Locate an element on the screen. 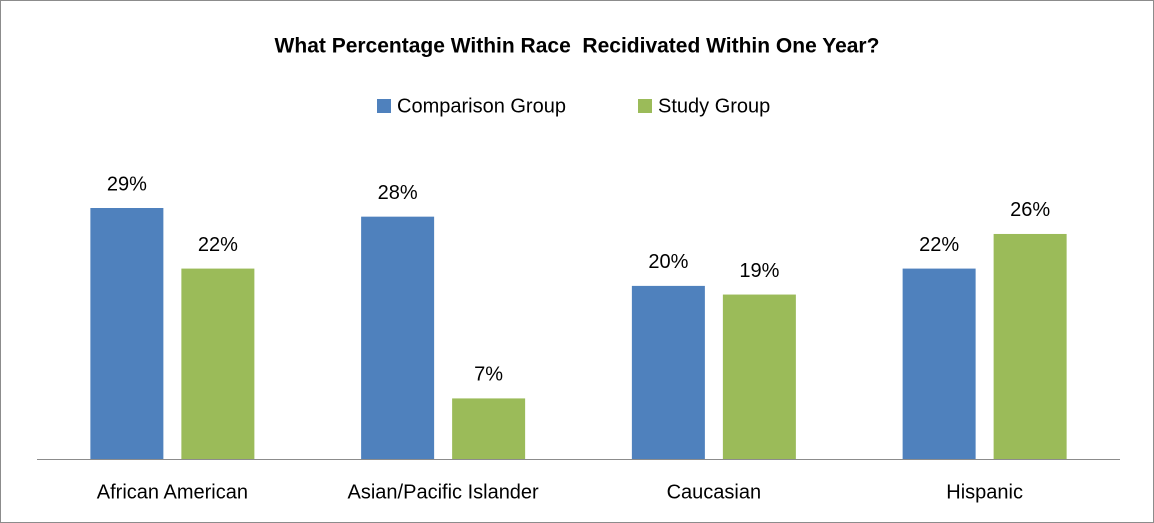 This screenshot has height=523, width=1154. x-tick-label: Hispanic is located at coordinates (984, 492).